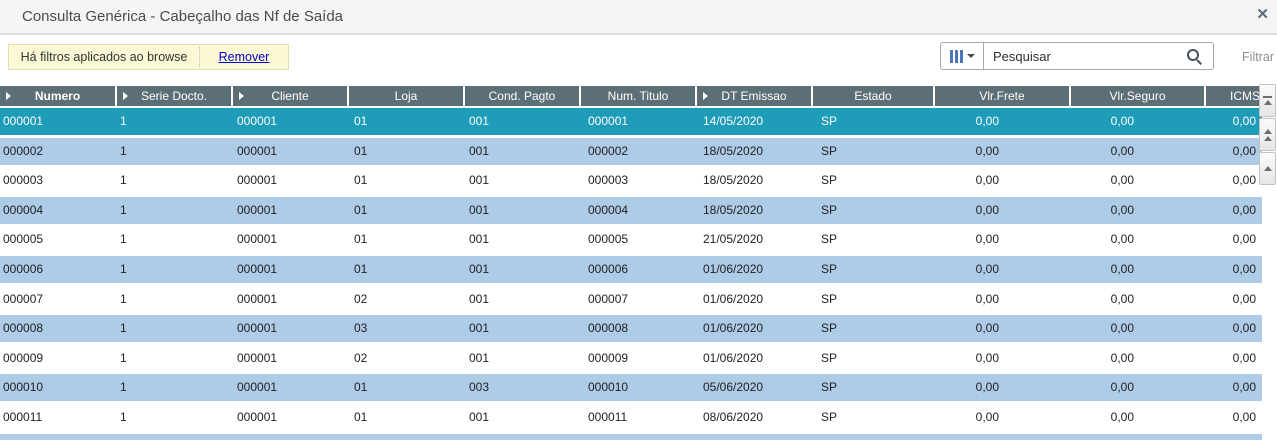 The image size is (1277, 440). What do you see at coordinates (608, 150) in the screenshot?
I see `table-cell: 000002` at bounding box center [608, 150].